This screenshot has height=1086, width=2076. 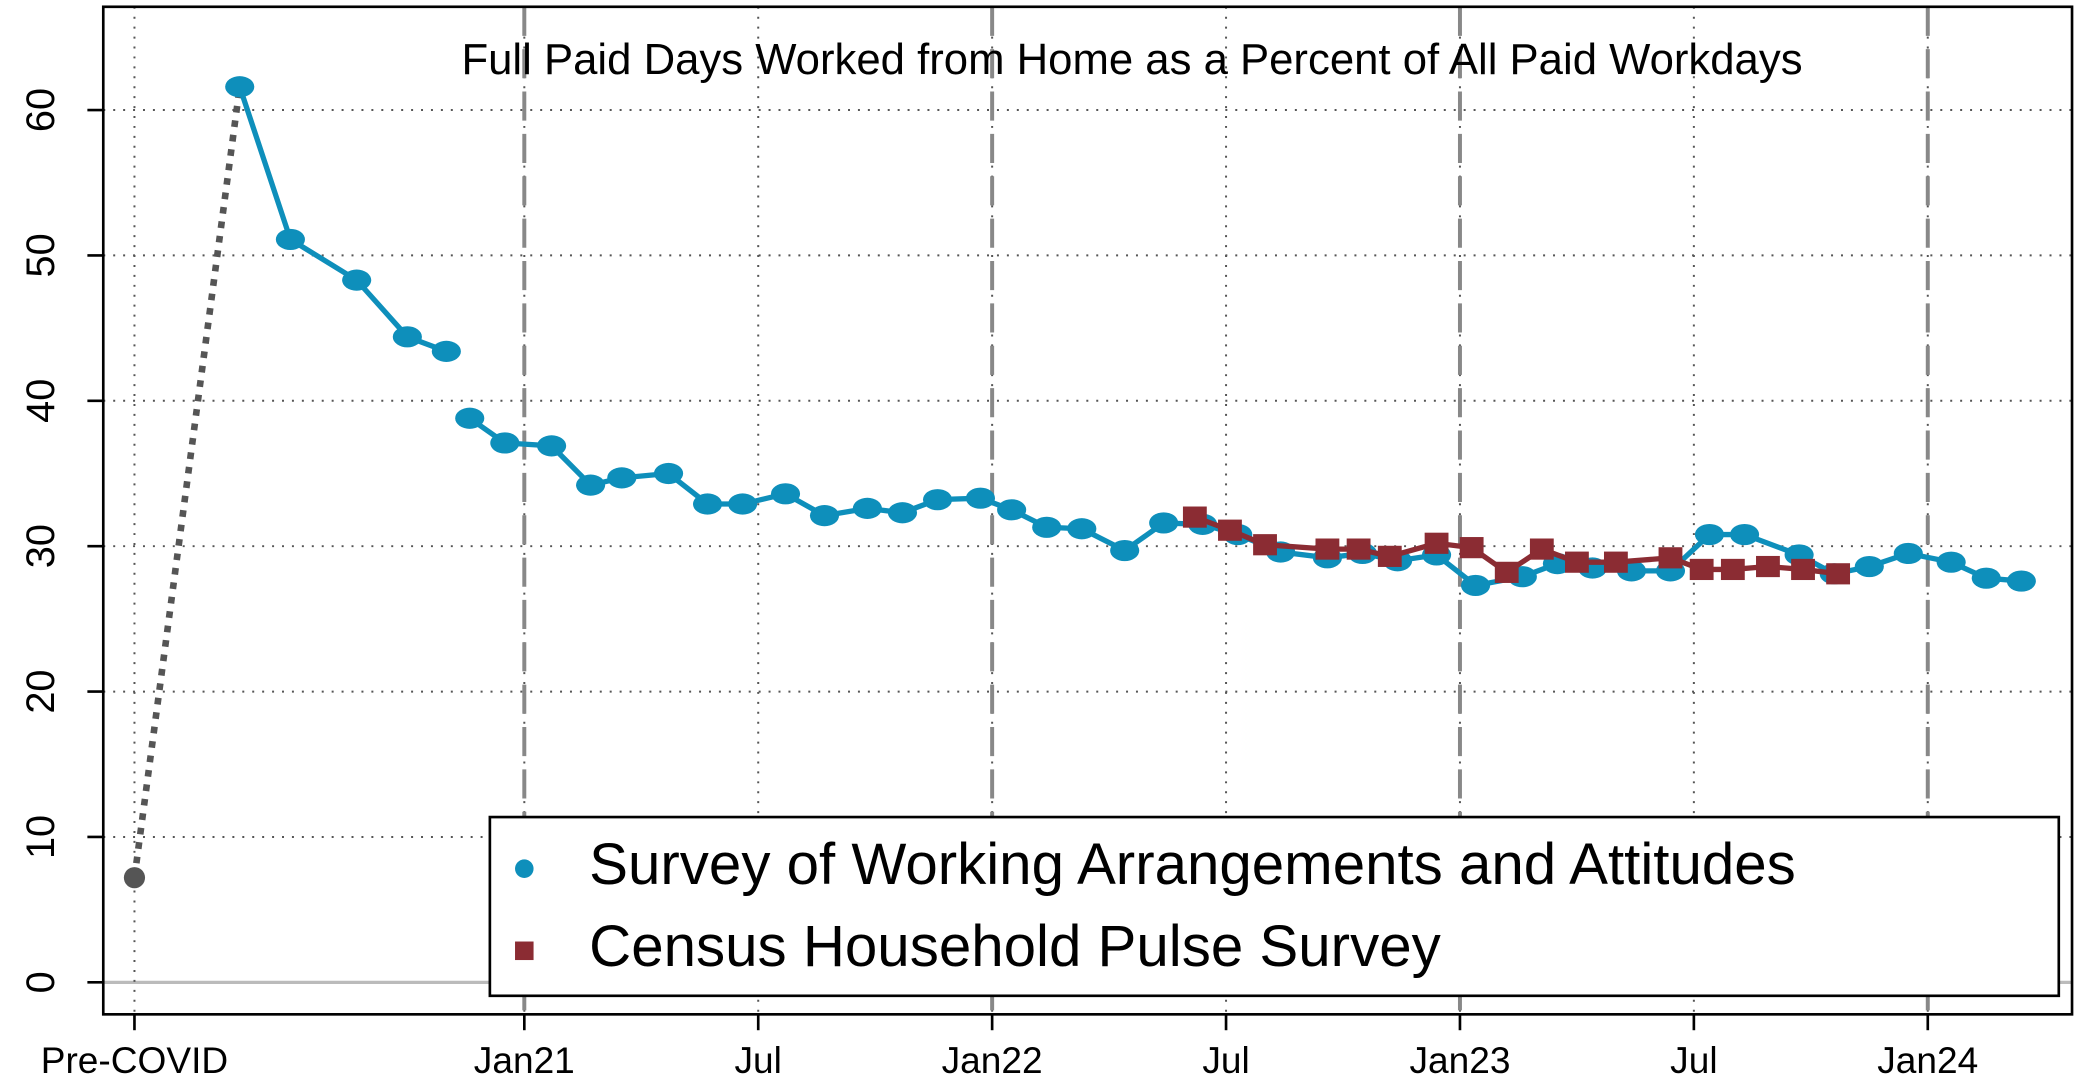 What do you see at coordinates (1015, 946) in the screenshot?
I see `legend-label: Census Household Pulse Survey` at bounding box center [1015, 946].